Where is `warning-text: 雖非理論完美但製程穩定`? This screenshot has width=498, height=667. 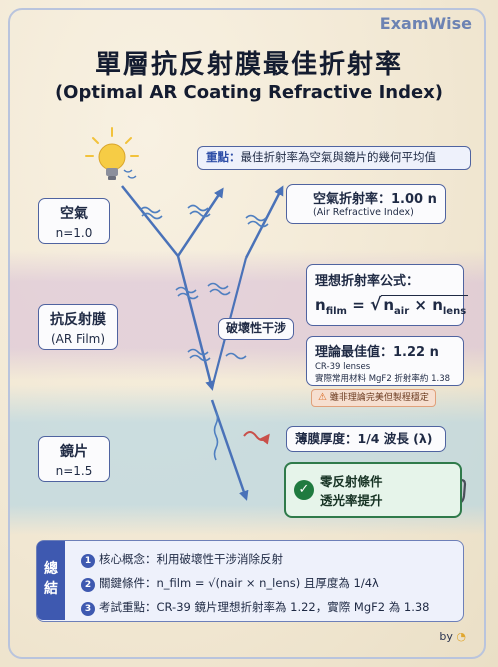 warning-text: 雖非理論完美但製程穩定 is located at coordinates (379, 398).